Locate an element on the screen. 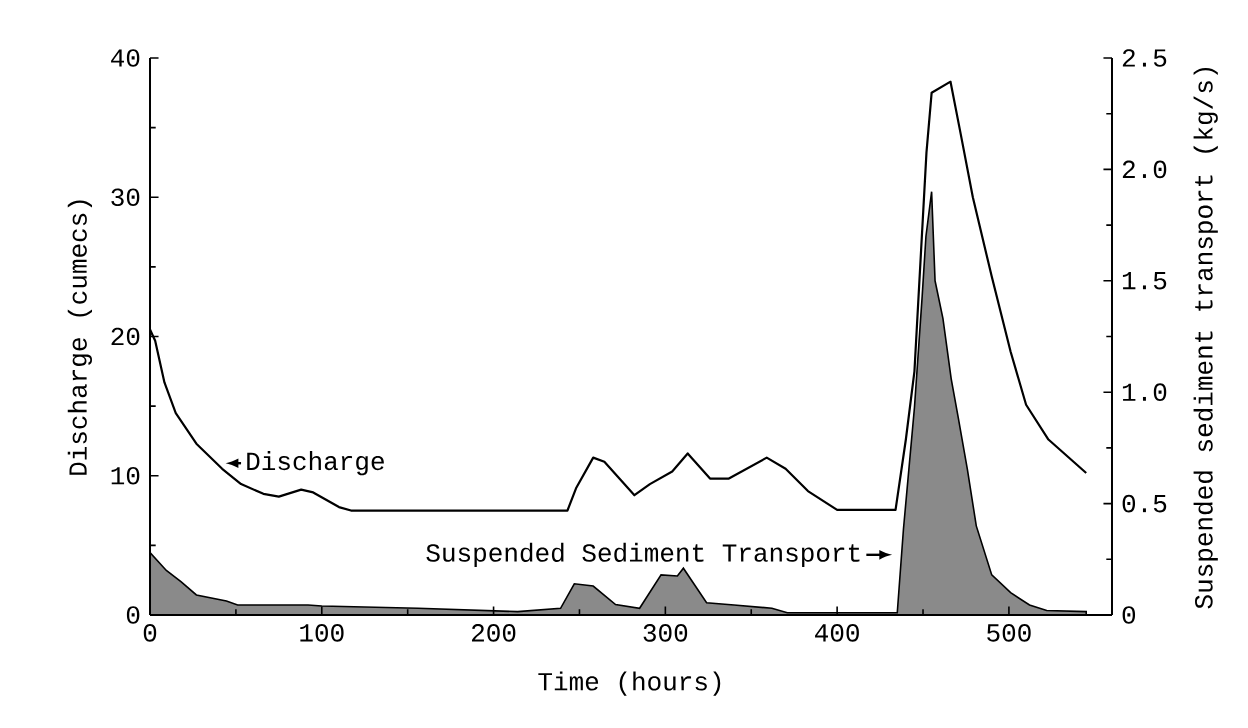 This screenshot has width=1248, height=728. x-tick-label: 0 is located at coordinates (150, 633).